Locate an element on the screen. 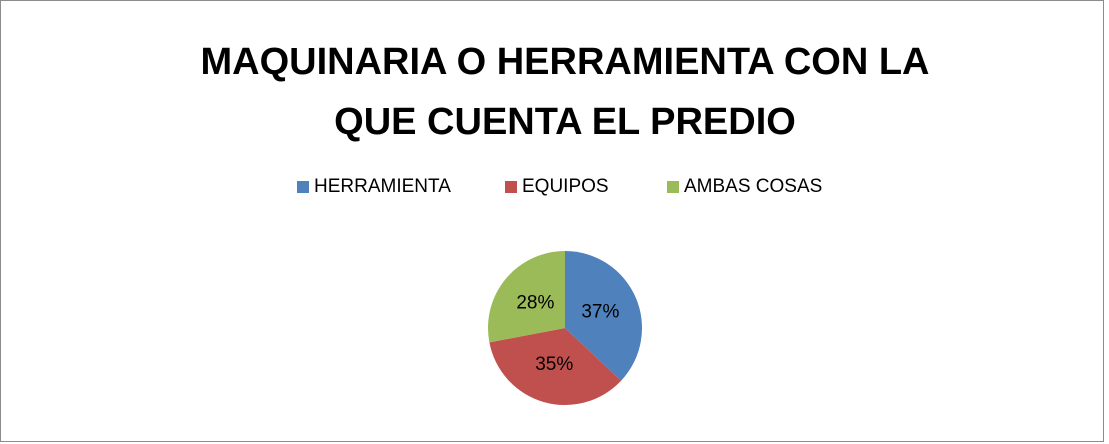 This screenshot has height=444, width=1109. data-label: 28% is located at coordinates (535, 302).